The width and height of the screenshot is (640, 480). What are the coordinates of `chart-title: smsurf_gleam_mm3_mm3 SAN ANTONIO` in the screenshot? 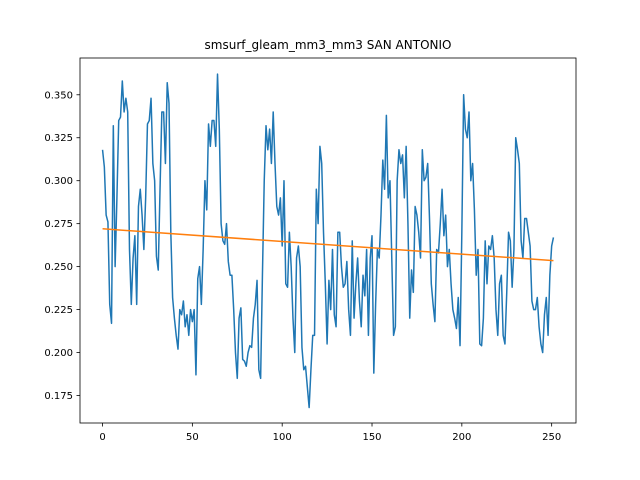 It's located at (328, 45).